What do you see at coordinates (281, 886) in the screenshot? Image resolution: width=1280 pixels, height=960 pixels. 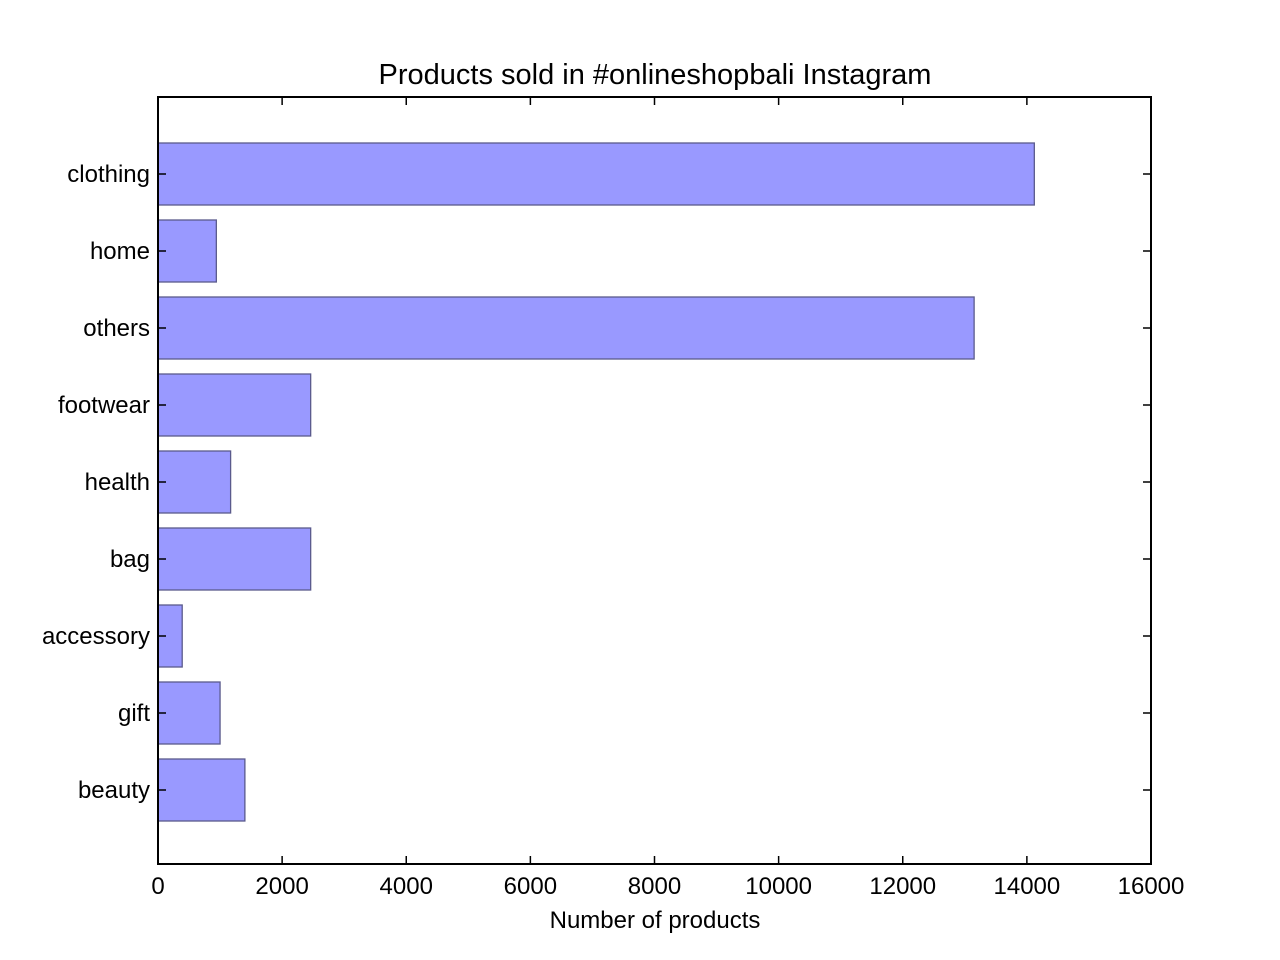 I see `x-tick-label-2000: 2000` at bounding box center [281, 886].